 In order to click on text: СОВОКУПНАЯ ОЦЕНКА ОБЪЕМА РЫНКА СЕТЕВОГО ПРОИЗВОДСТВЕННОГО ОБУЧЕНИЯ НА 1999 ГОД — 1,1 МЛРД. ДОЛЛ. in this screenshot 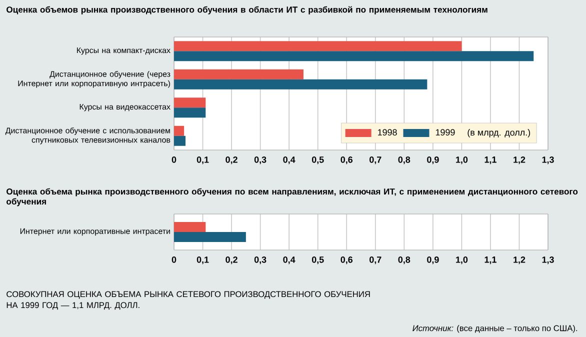, I will do `click(188, 300)`.